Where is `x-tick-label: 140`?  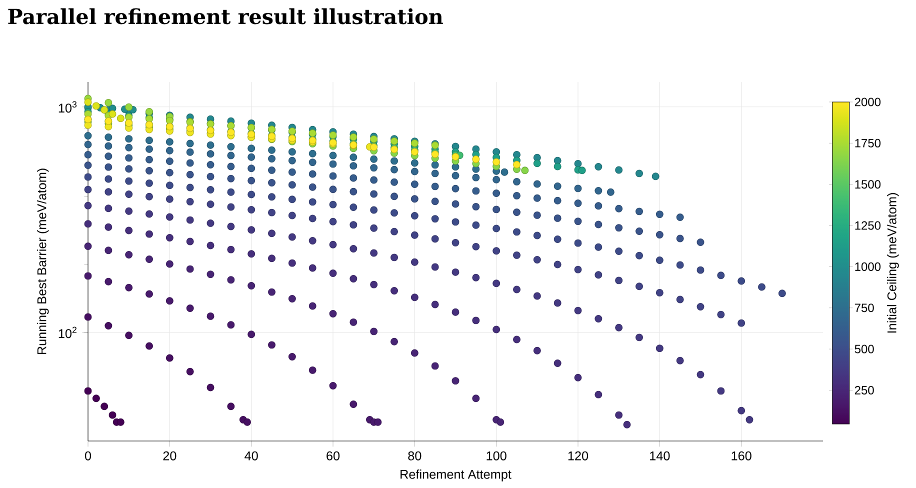 x-tick-label: 140 is located at coordinates (660, 455).